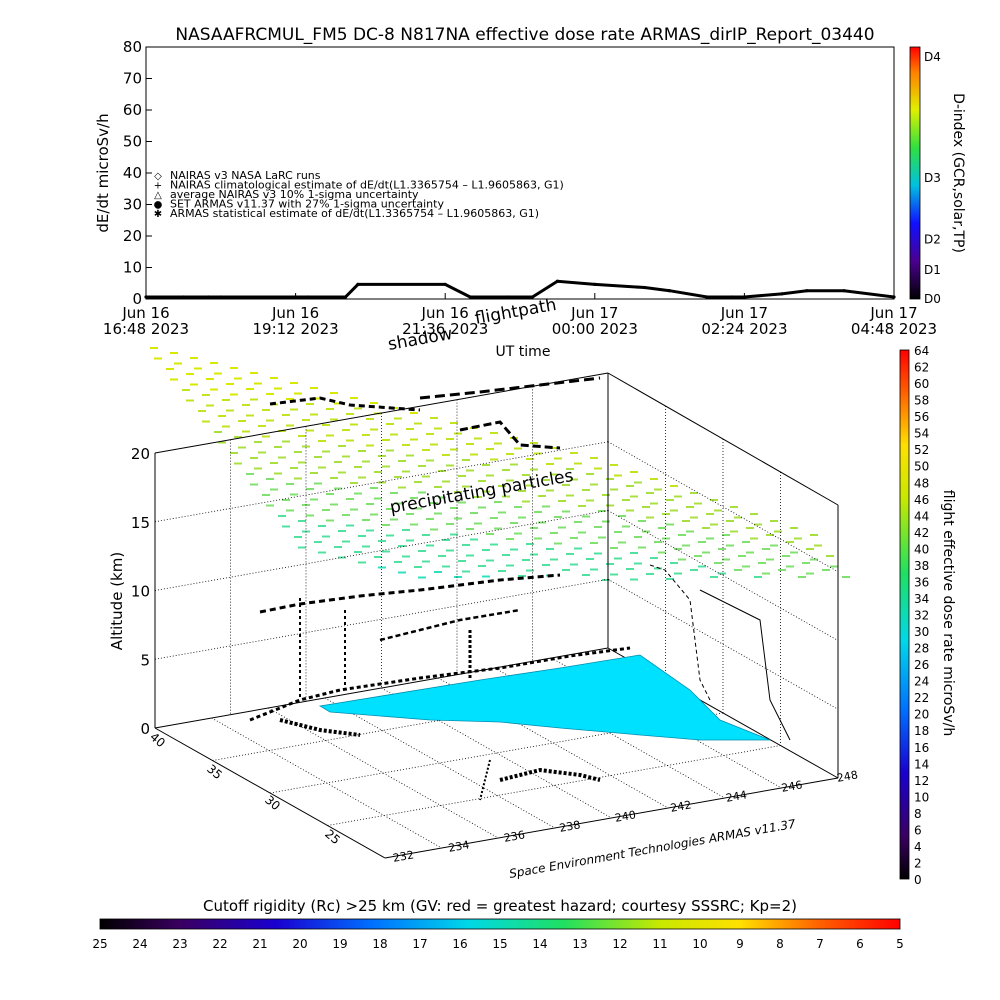 The image size is (1000, 1000). What do you see at coordinates (921, 649) in the screenshot?
I see `dose-tick-label: 28` at bounding box center [921, 649].